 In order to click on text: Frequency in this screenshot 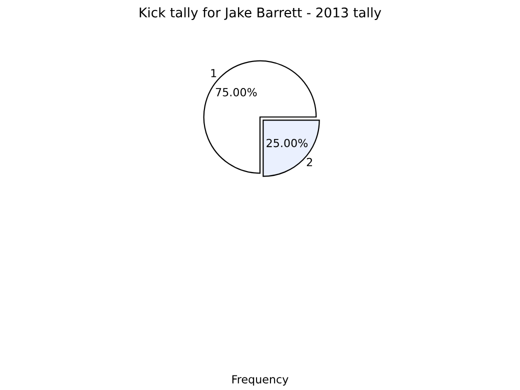, I will do `click(260, 380)`.